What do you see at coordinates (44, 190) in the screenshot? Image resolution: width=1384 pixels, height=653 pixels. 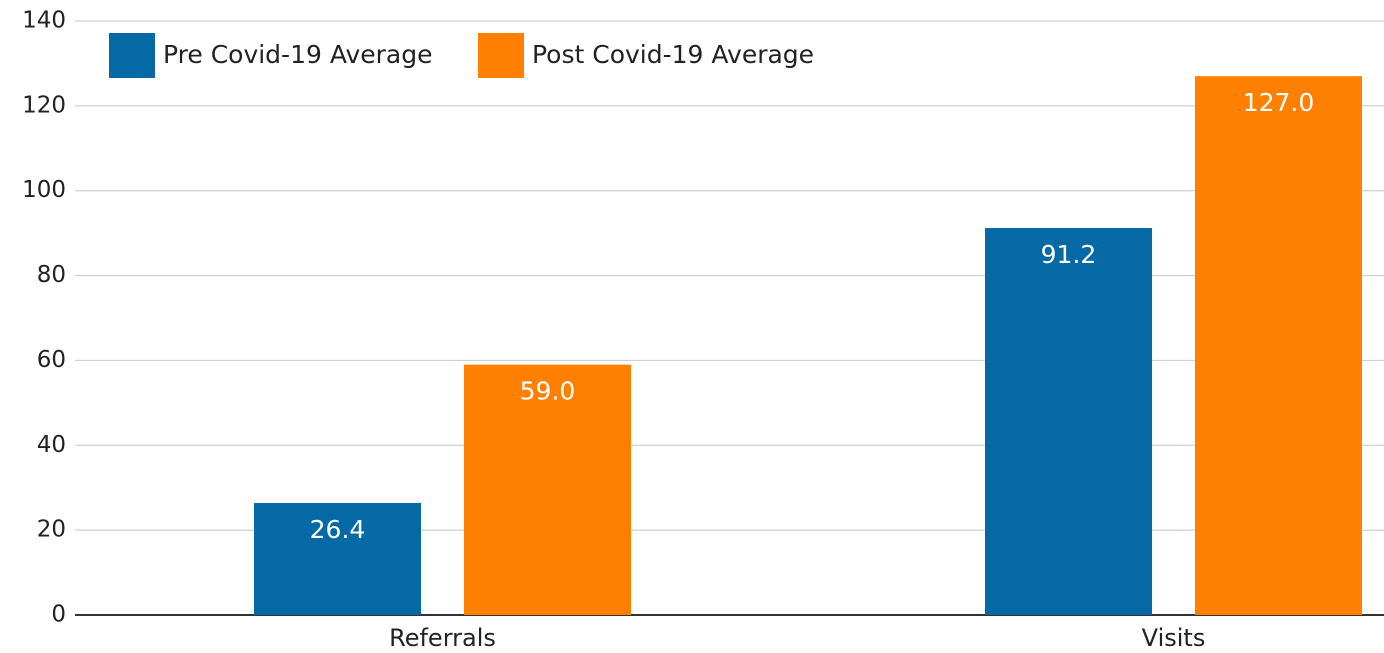 I see `y-tick-label: 100` at bounding box center [44, 190].